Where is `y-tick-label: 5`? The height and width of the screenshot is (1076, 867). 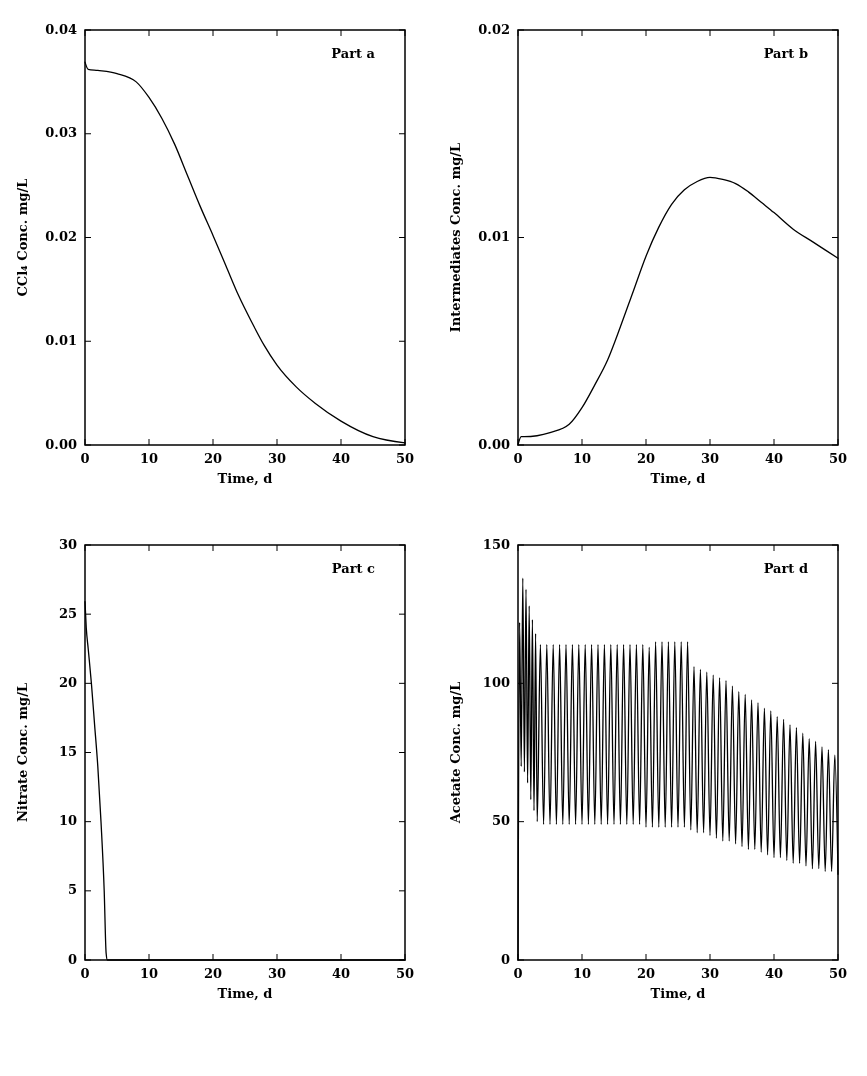
y-tick-label: 5 is located at coordinates (72, 890).